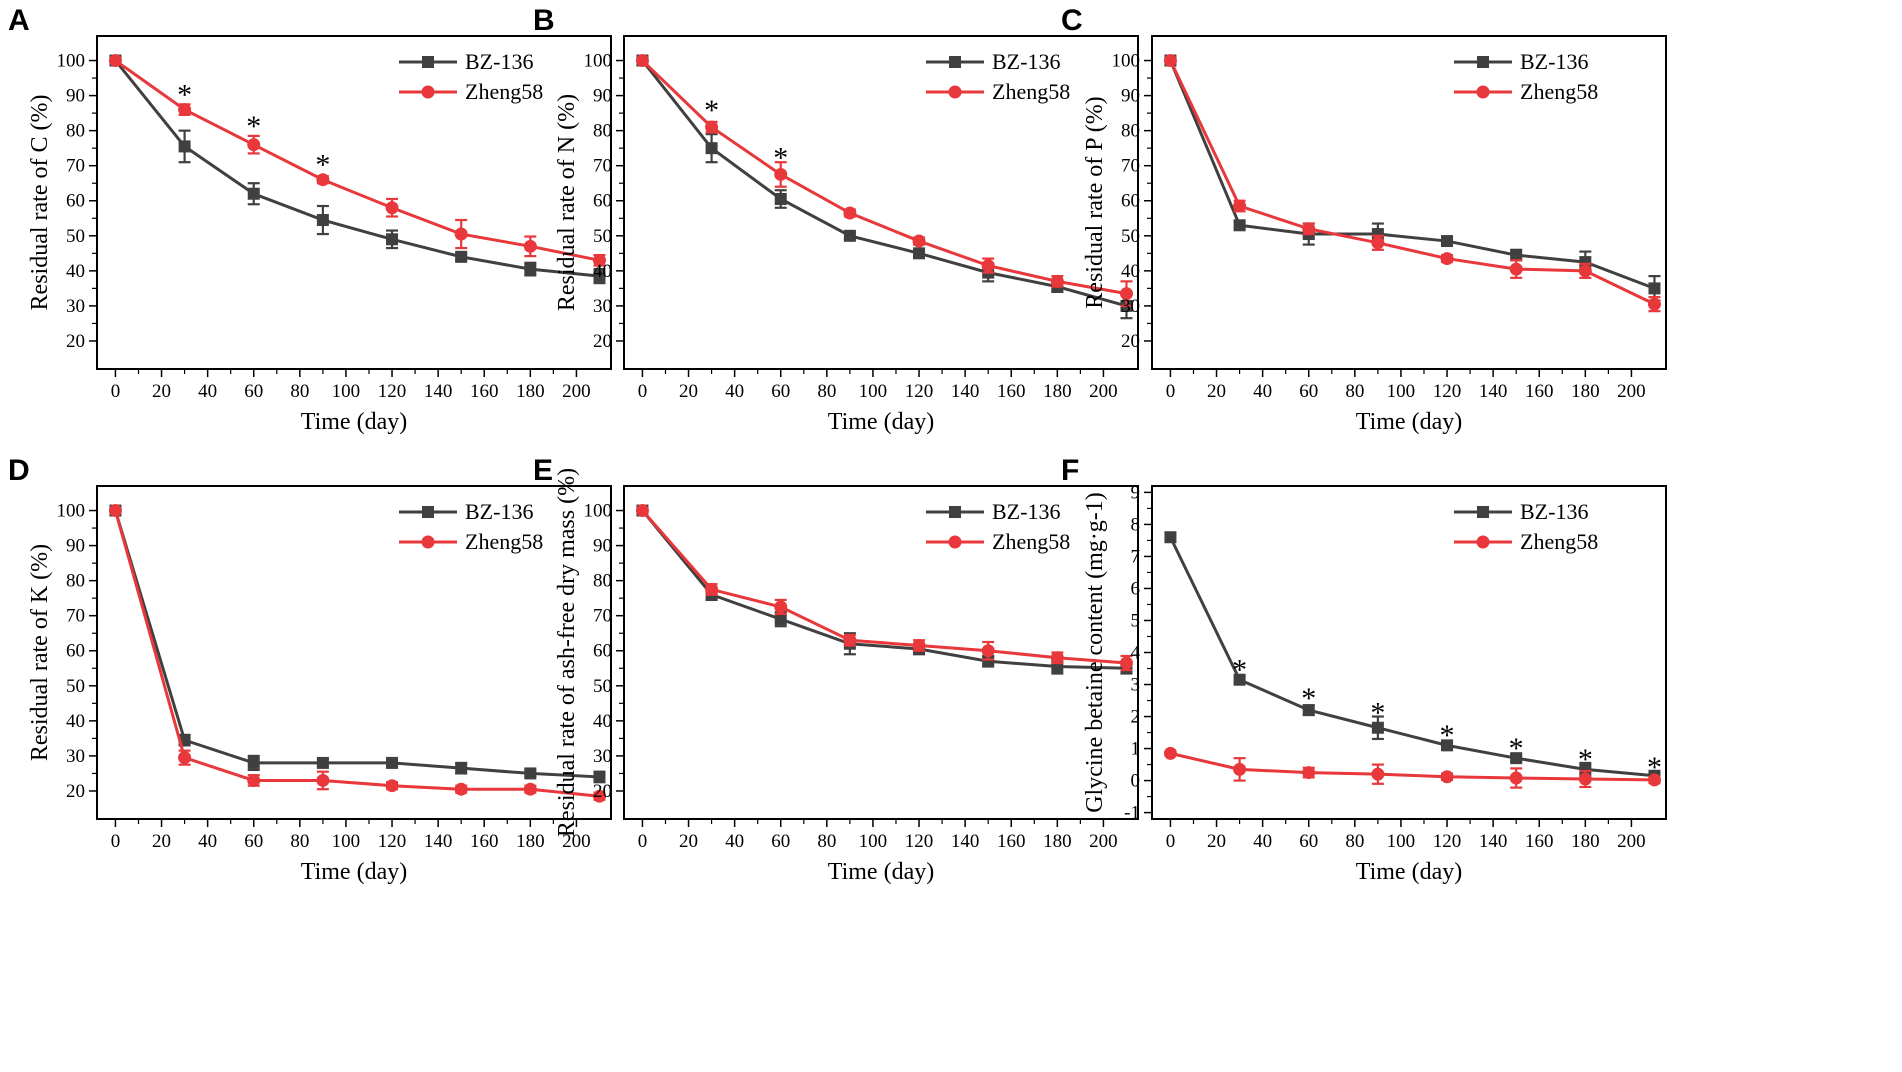  What do you see at coordinates (1136, 717) in the screenshot?
I see `y-tick-label: 2` at bounding box center [1136, 717].